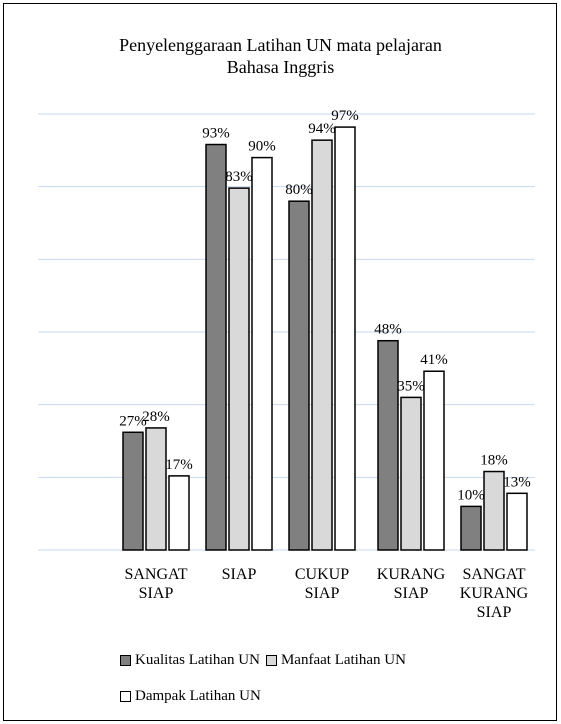  I want to click on category-label-4: SANGAT KURANG SIAP, so click(494, 593).